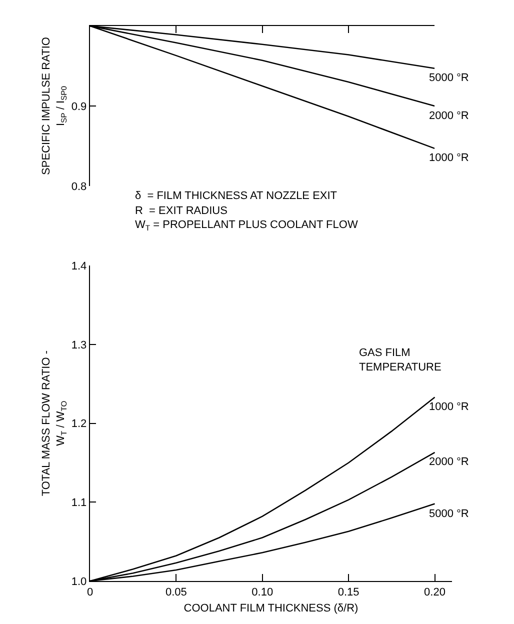  Describe the element at coordinates (246, 225) in the screenshot. I see `text: W$_{T}$ = PROPELLANT PLUS COOLANT FLOW` at that location.